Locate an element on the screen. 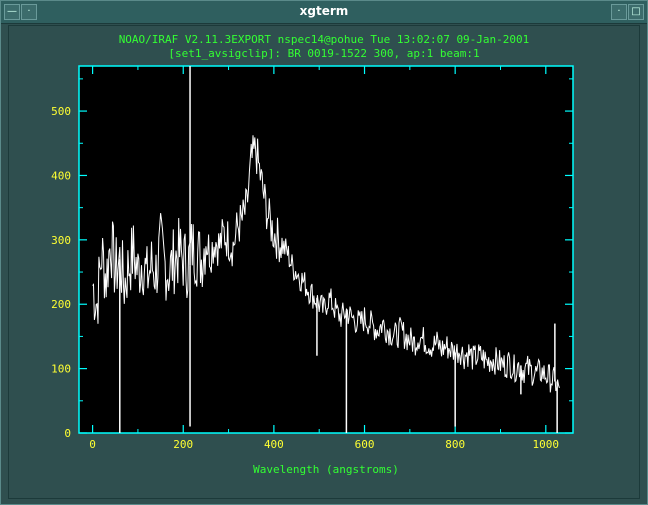  y-tick-label: 100 is located at coordinates (61, 369).